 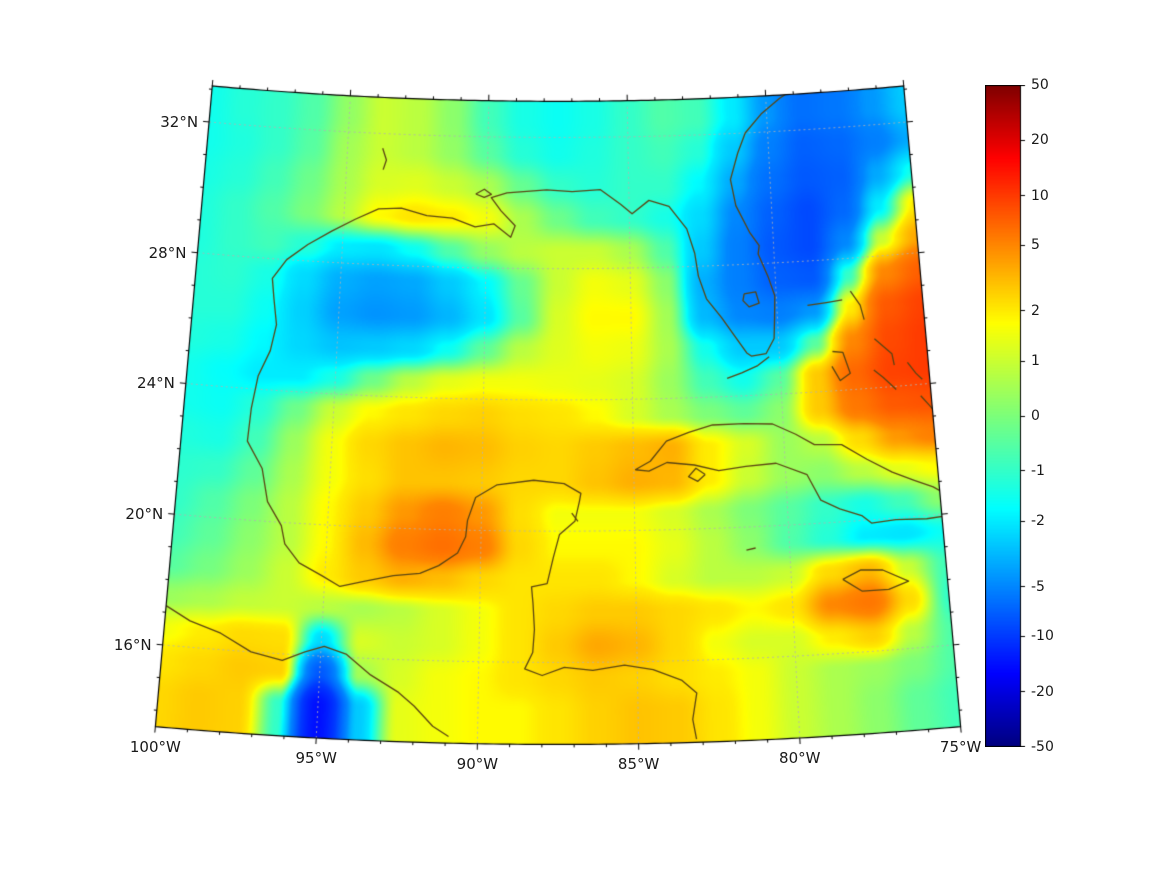 I want to click on colorbar-tick-label: 20, so click(x=1040, y=139).